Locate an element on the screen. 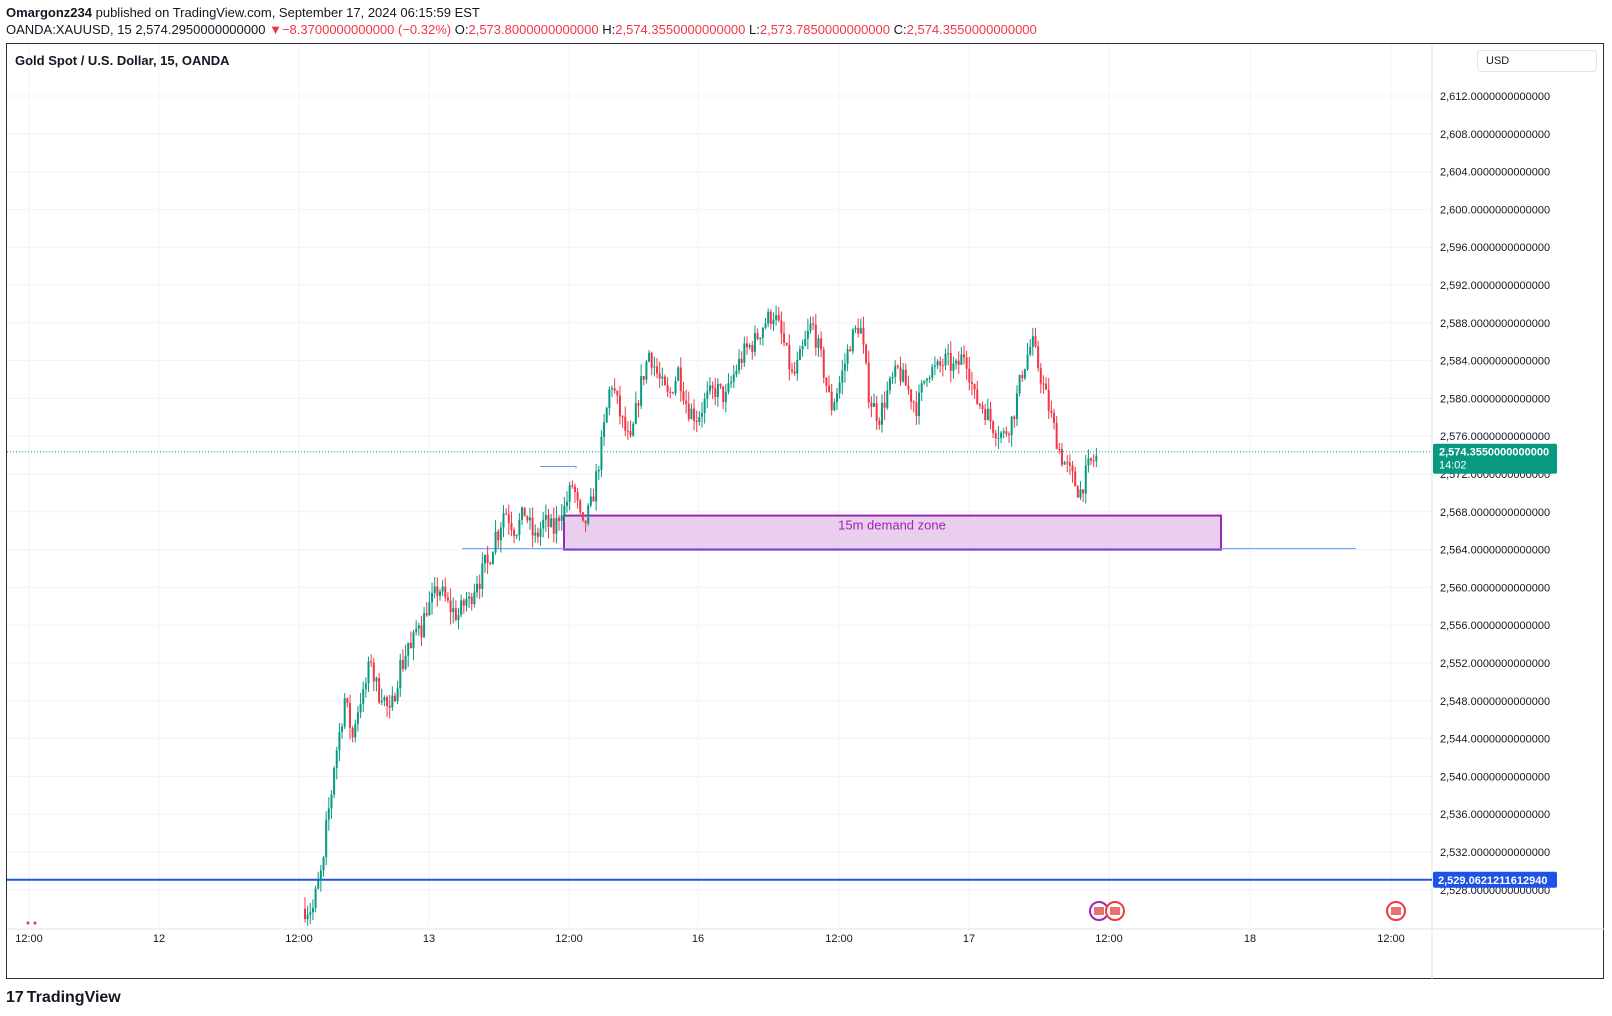  y-tick-label: 2,564.0000000000000 is located at coordinates (1495, 551).